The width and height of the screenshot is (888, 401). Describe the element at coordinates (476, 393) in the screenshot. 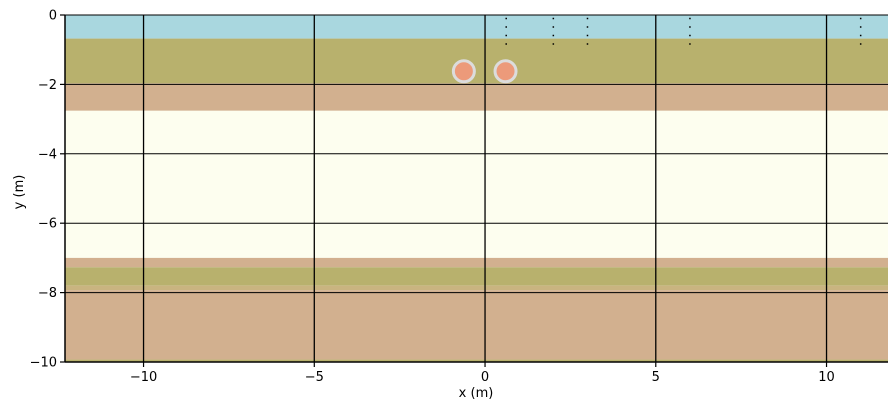

I see `x-axis-title: x (m)` at that location.